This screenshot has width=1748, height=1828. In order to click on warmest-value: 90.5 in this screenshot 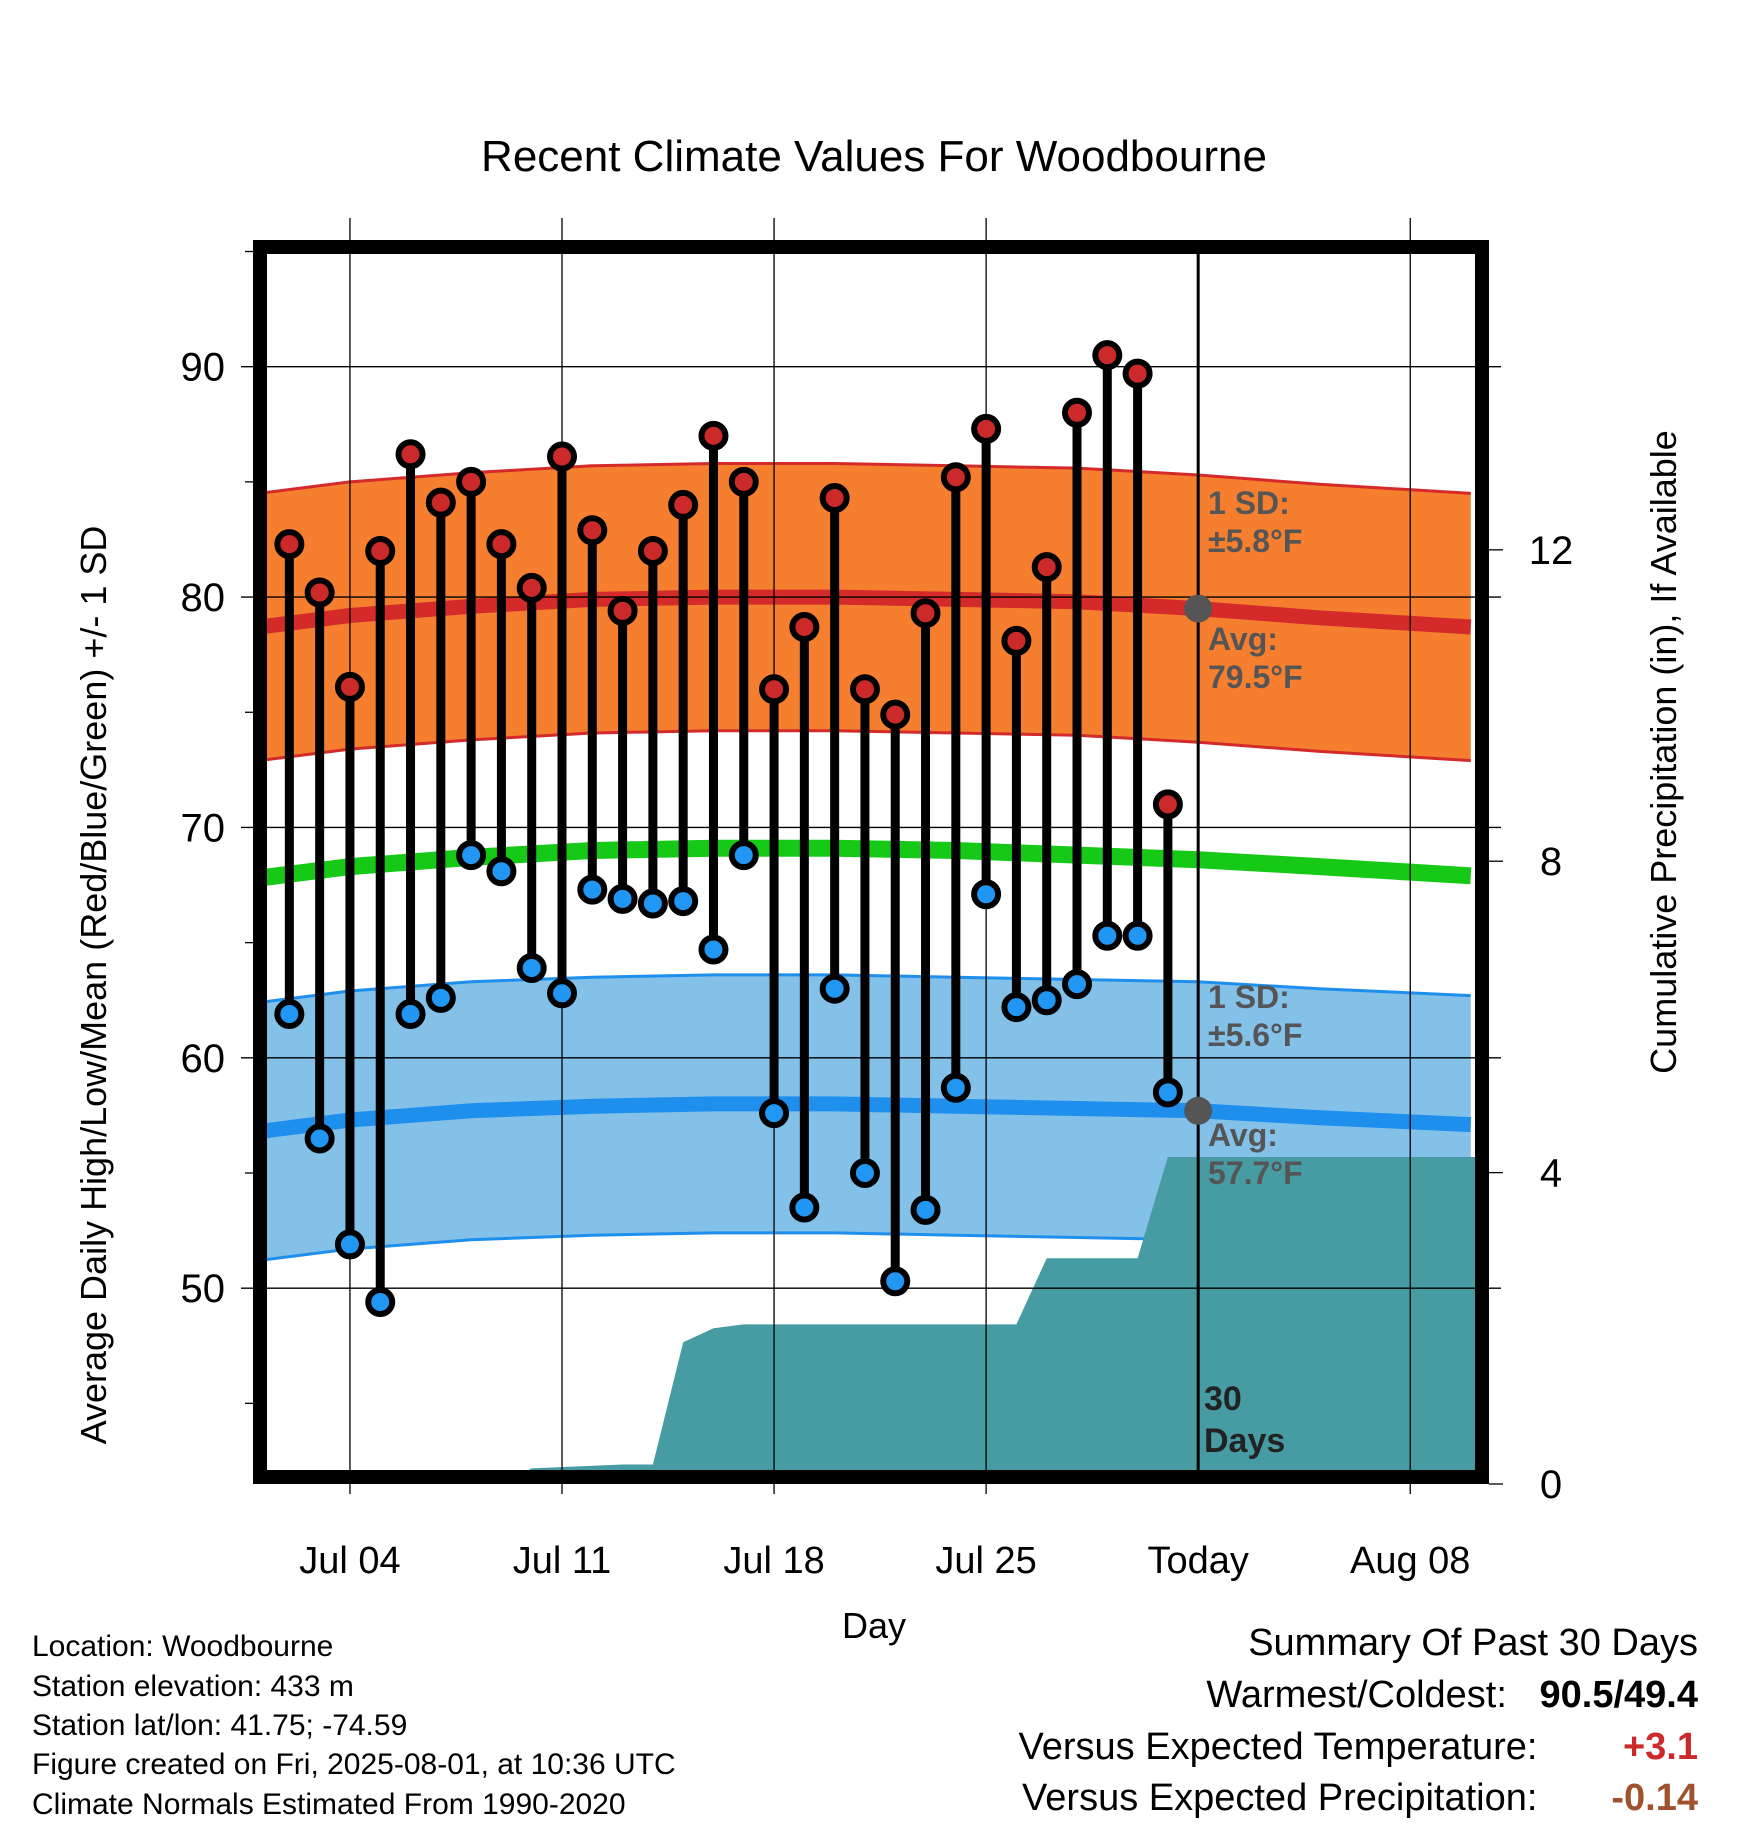, I will do `click(1576, 1695)`.